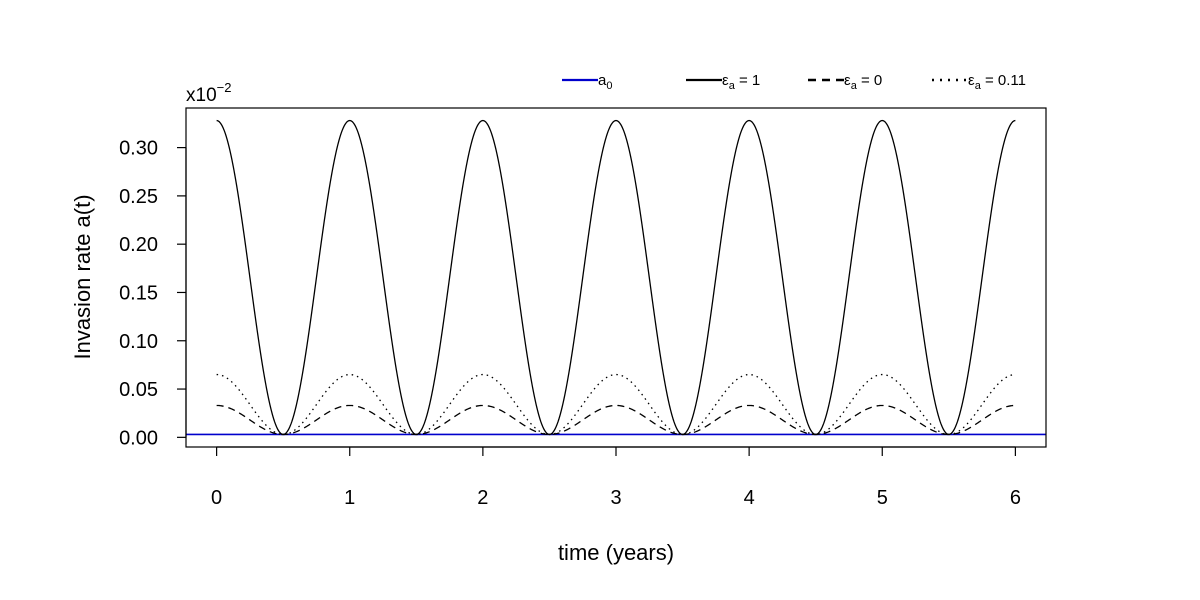  Describe the element at coordinates (138, 342) in the screenshot. I see `y-tick-label: 0.10` at that location.